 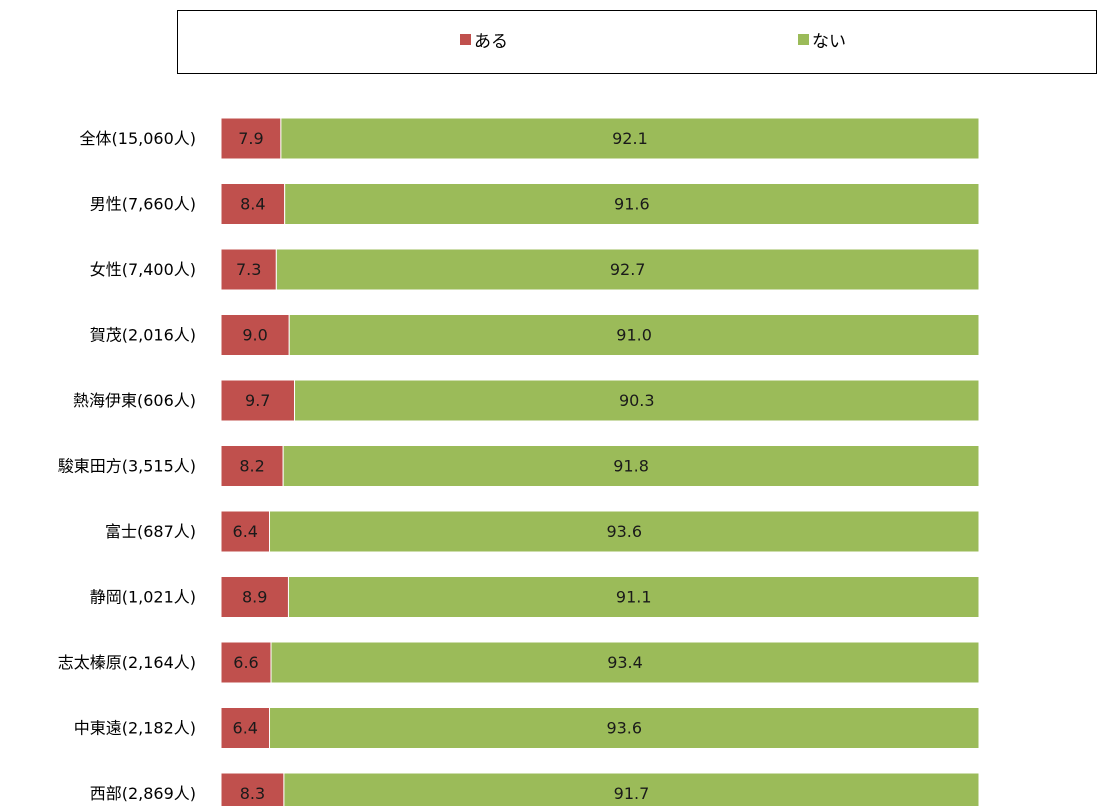 I want to click on data-label-nai: 91.6, so click(x=632, y=204).